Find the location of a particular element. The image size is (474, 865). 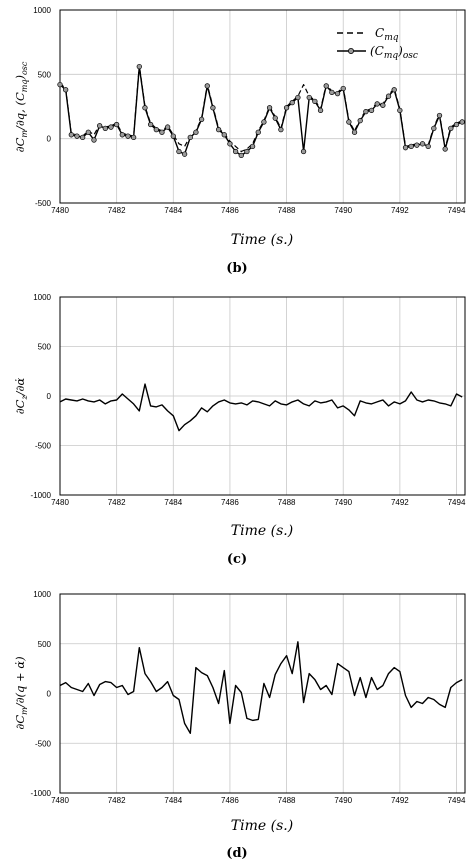

series-line is located at coordinates (261, 407).